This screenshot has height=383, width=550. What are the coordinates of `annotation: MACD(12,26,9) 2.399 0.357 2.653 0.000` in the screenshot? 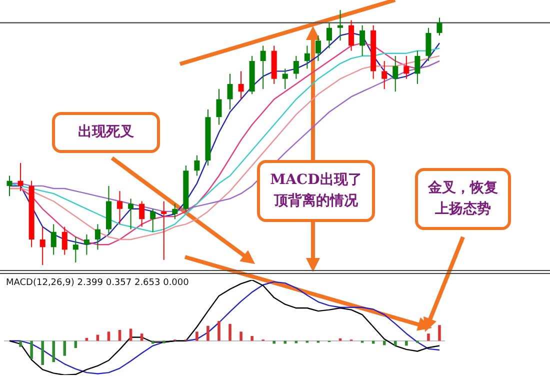 It's located at (97, 283).